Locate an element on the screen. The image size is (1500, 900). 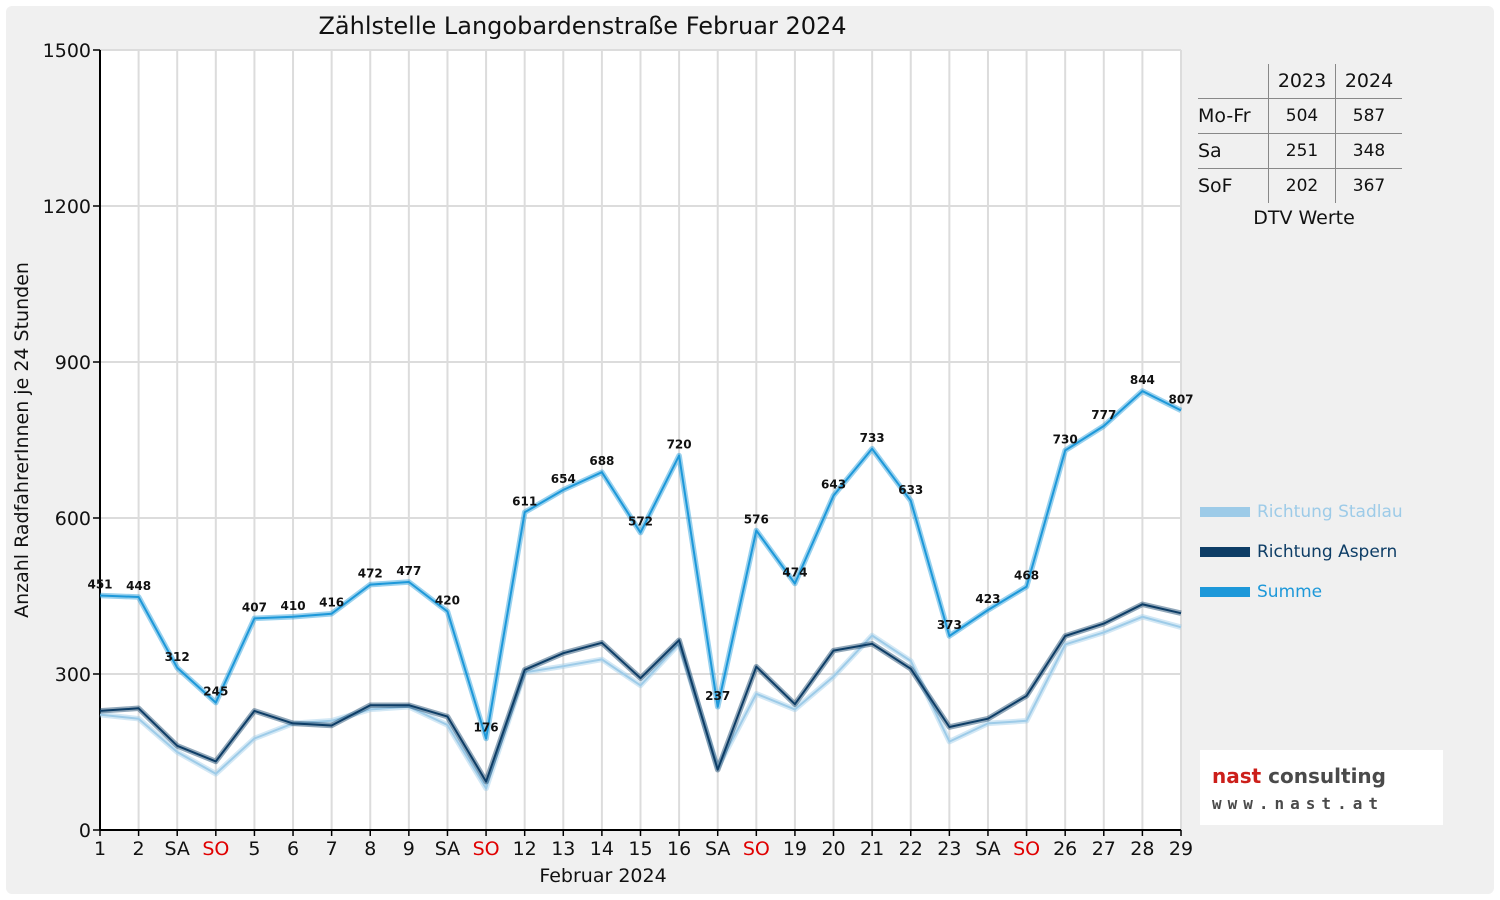
logo-url: www.nast.at is located at coordinates (1298, 803).